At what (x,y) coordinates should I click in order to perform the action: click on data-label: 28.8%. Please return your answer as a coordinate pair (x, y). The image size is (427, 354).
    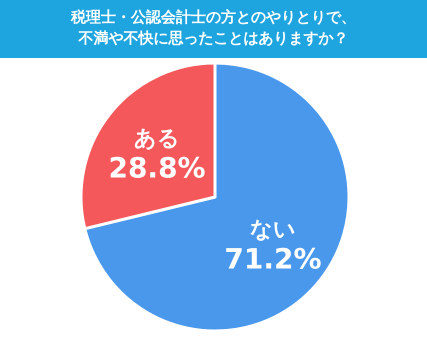
    Looking at the image, I should click on (157, 167).